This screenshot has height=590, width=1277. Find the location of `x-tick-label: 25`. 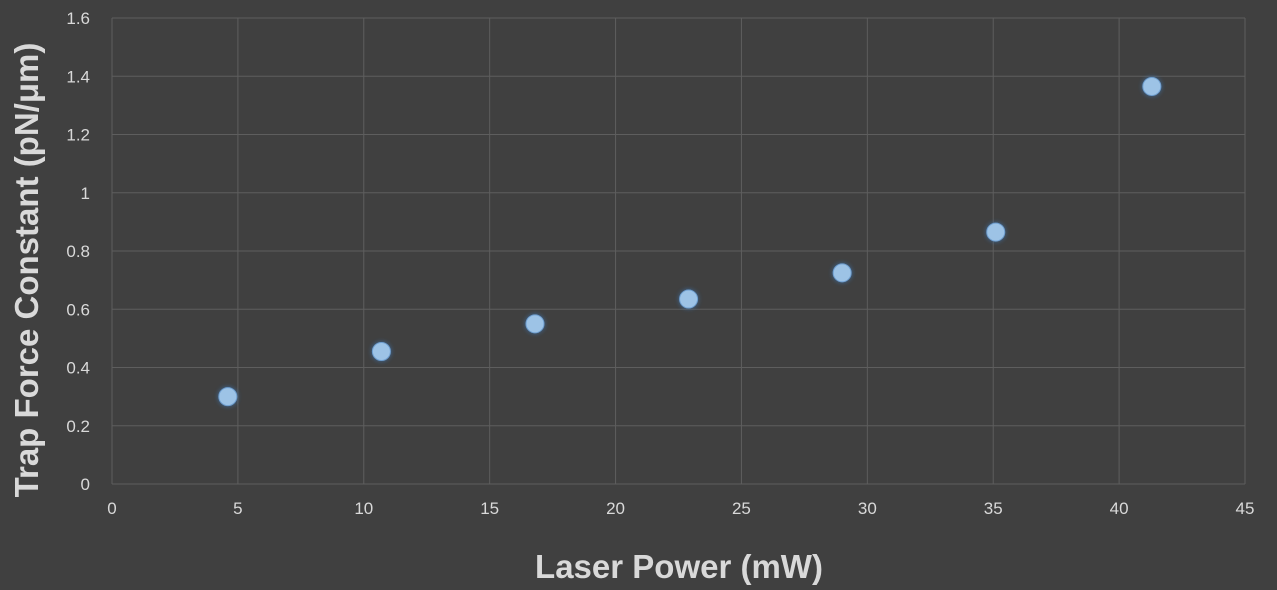

x-tick-label: 25 is located at coordinates (741, 508).